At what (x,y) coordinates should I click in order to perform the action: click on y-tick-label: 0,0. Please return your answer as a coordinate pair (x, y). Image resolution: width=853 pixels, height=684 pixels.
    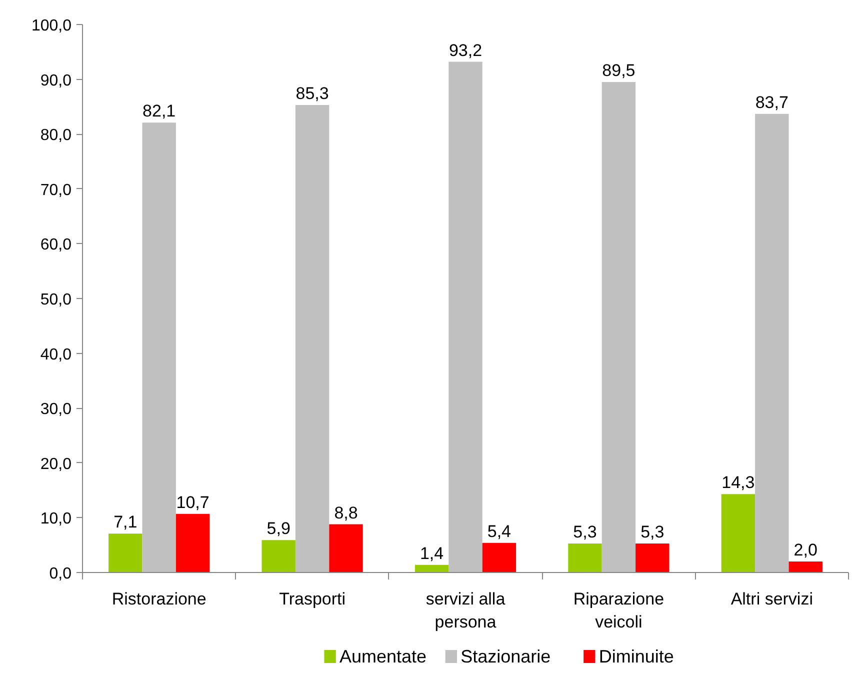
    Looking at the image, I should click on (60, 574).